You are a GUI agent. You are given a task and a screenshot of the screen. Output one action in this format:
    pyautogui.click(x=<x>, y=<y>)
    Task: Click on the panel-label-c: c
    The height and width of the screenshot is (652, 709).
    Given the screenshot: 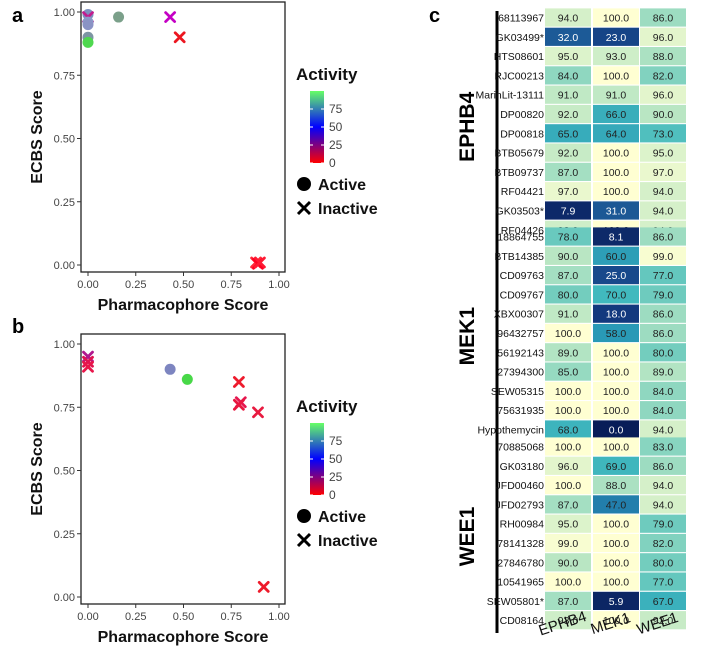 What is the action you would take?
    pyautogui.click(x=434, y=16)
    